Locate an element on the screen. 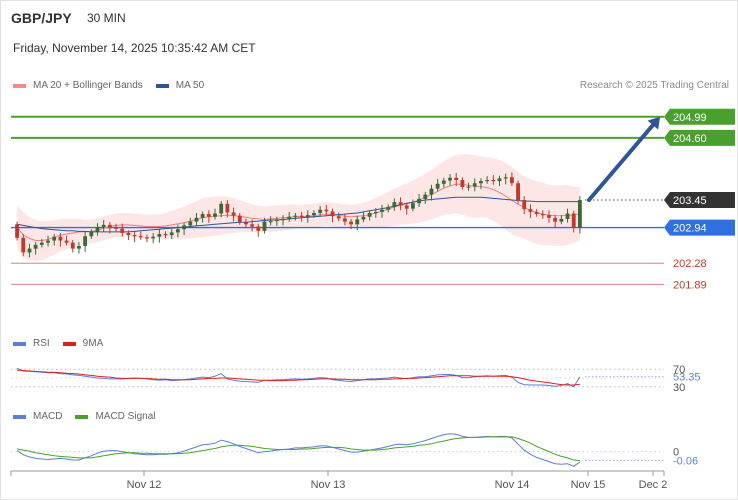 This screenshot has width=738, height=500. level-tag-support: 202.28 is located at coordinates (690, 264).